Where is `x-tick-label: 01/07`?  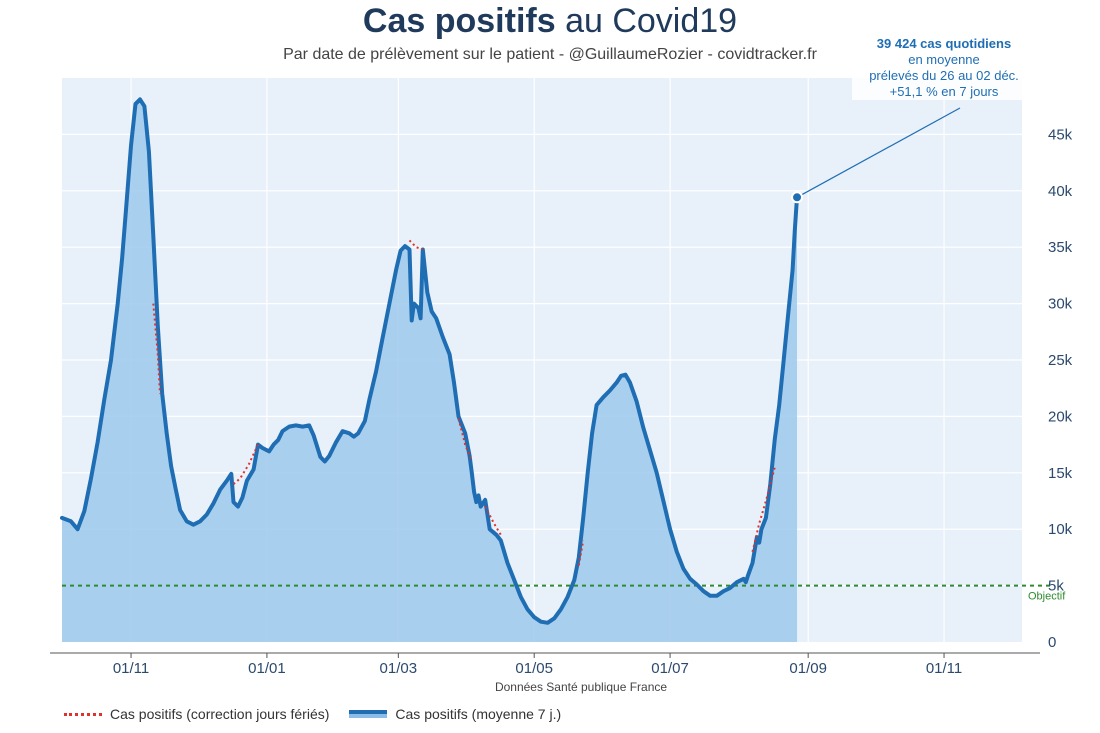 x-tick-label: 01/07 is located at coordinates (670, 668).